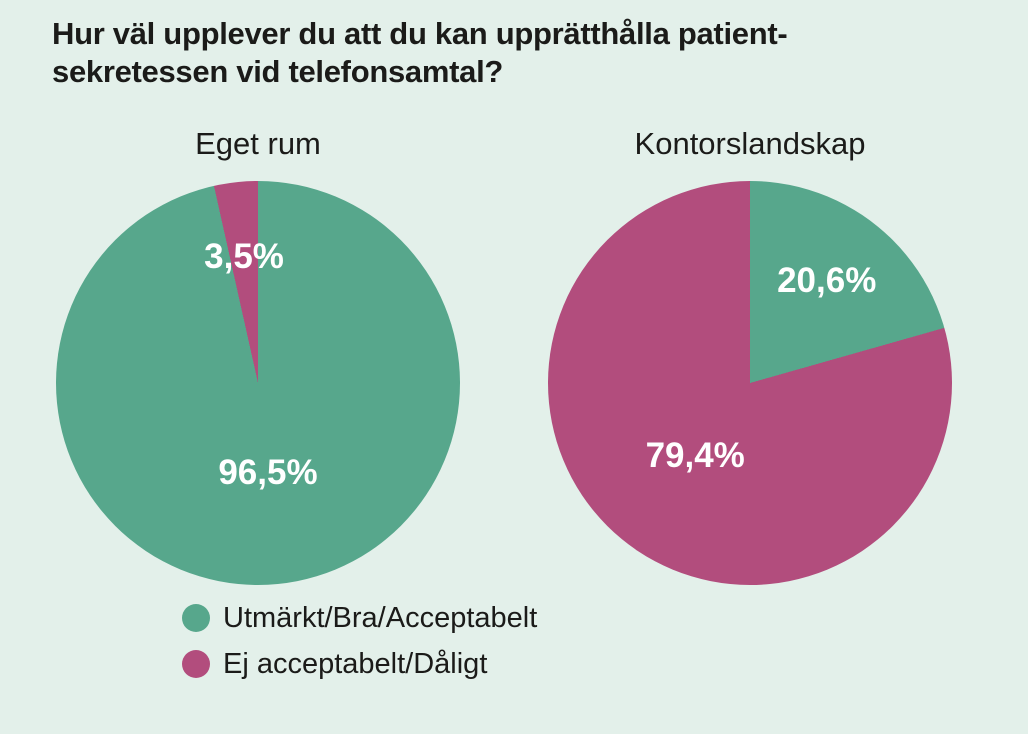  What do you see at coordinates (750, 143) in the screenshot?
I see `pie-title-kontorslandskap: Kontorslandskap` at bounding box center [750, 143].